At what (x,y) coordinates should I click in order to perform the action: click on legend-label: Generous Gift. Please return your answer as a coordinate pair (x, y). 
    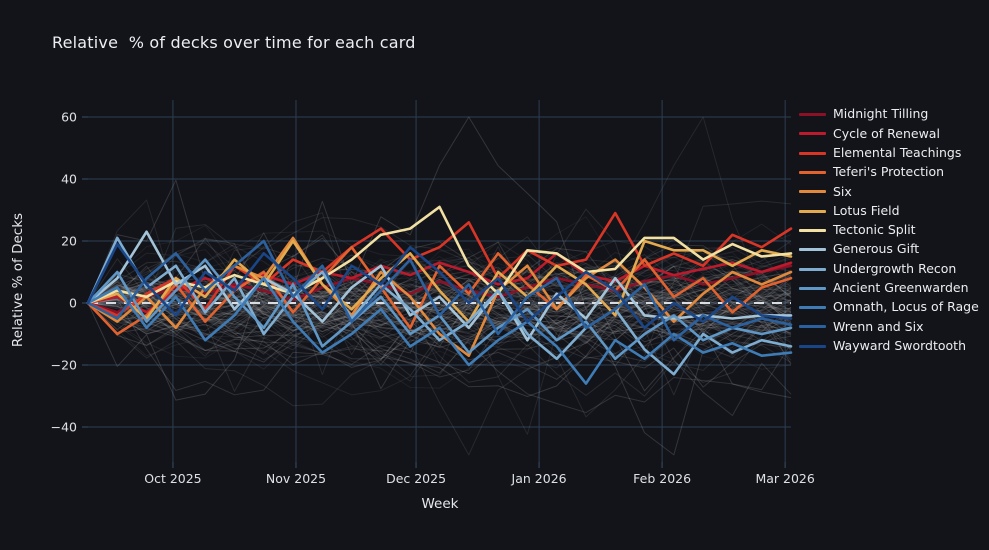
    Looking at the image, I should click on (876, 249).